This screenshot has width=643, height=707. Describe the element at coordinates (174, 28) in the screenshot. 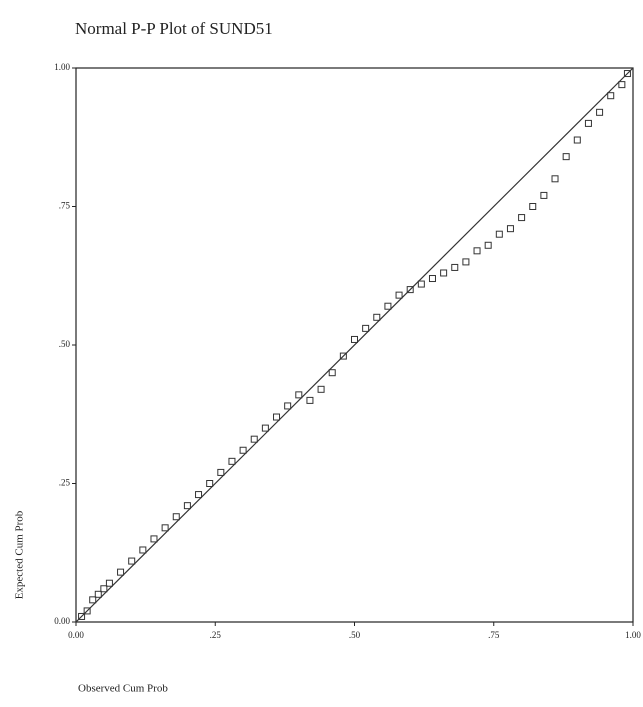

I see `chart-title: Normal P-P Plot of SUND51` at that location.